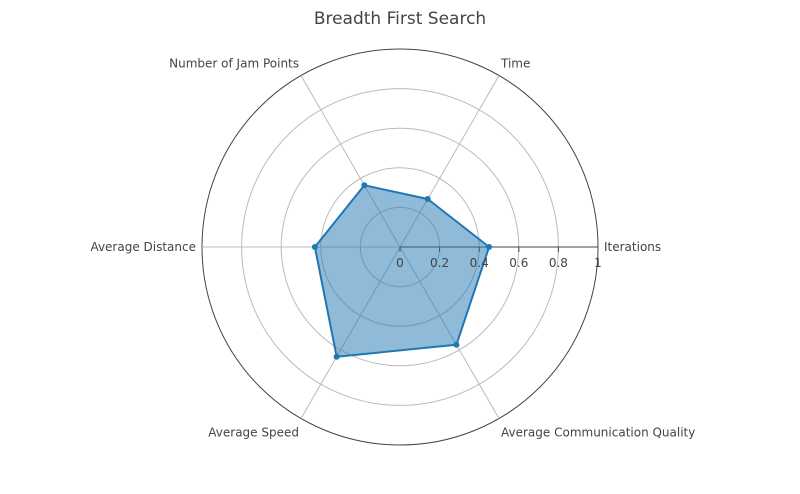 The width and height of the screenshot is (800, 494). I want to click on radial-tick-label: 0.6, so click(518, 263).